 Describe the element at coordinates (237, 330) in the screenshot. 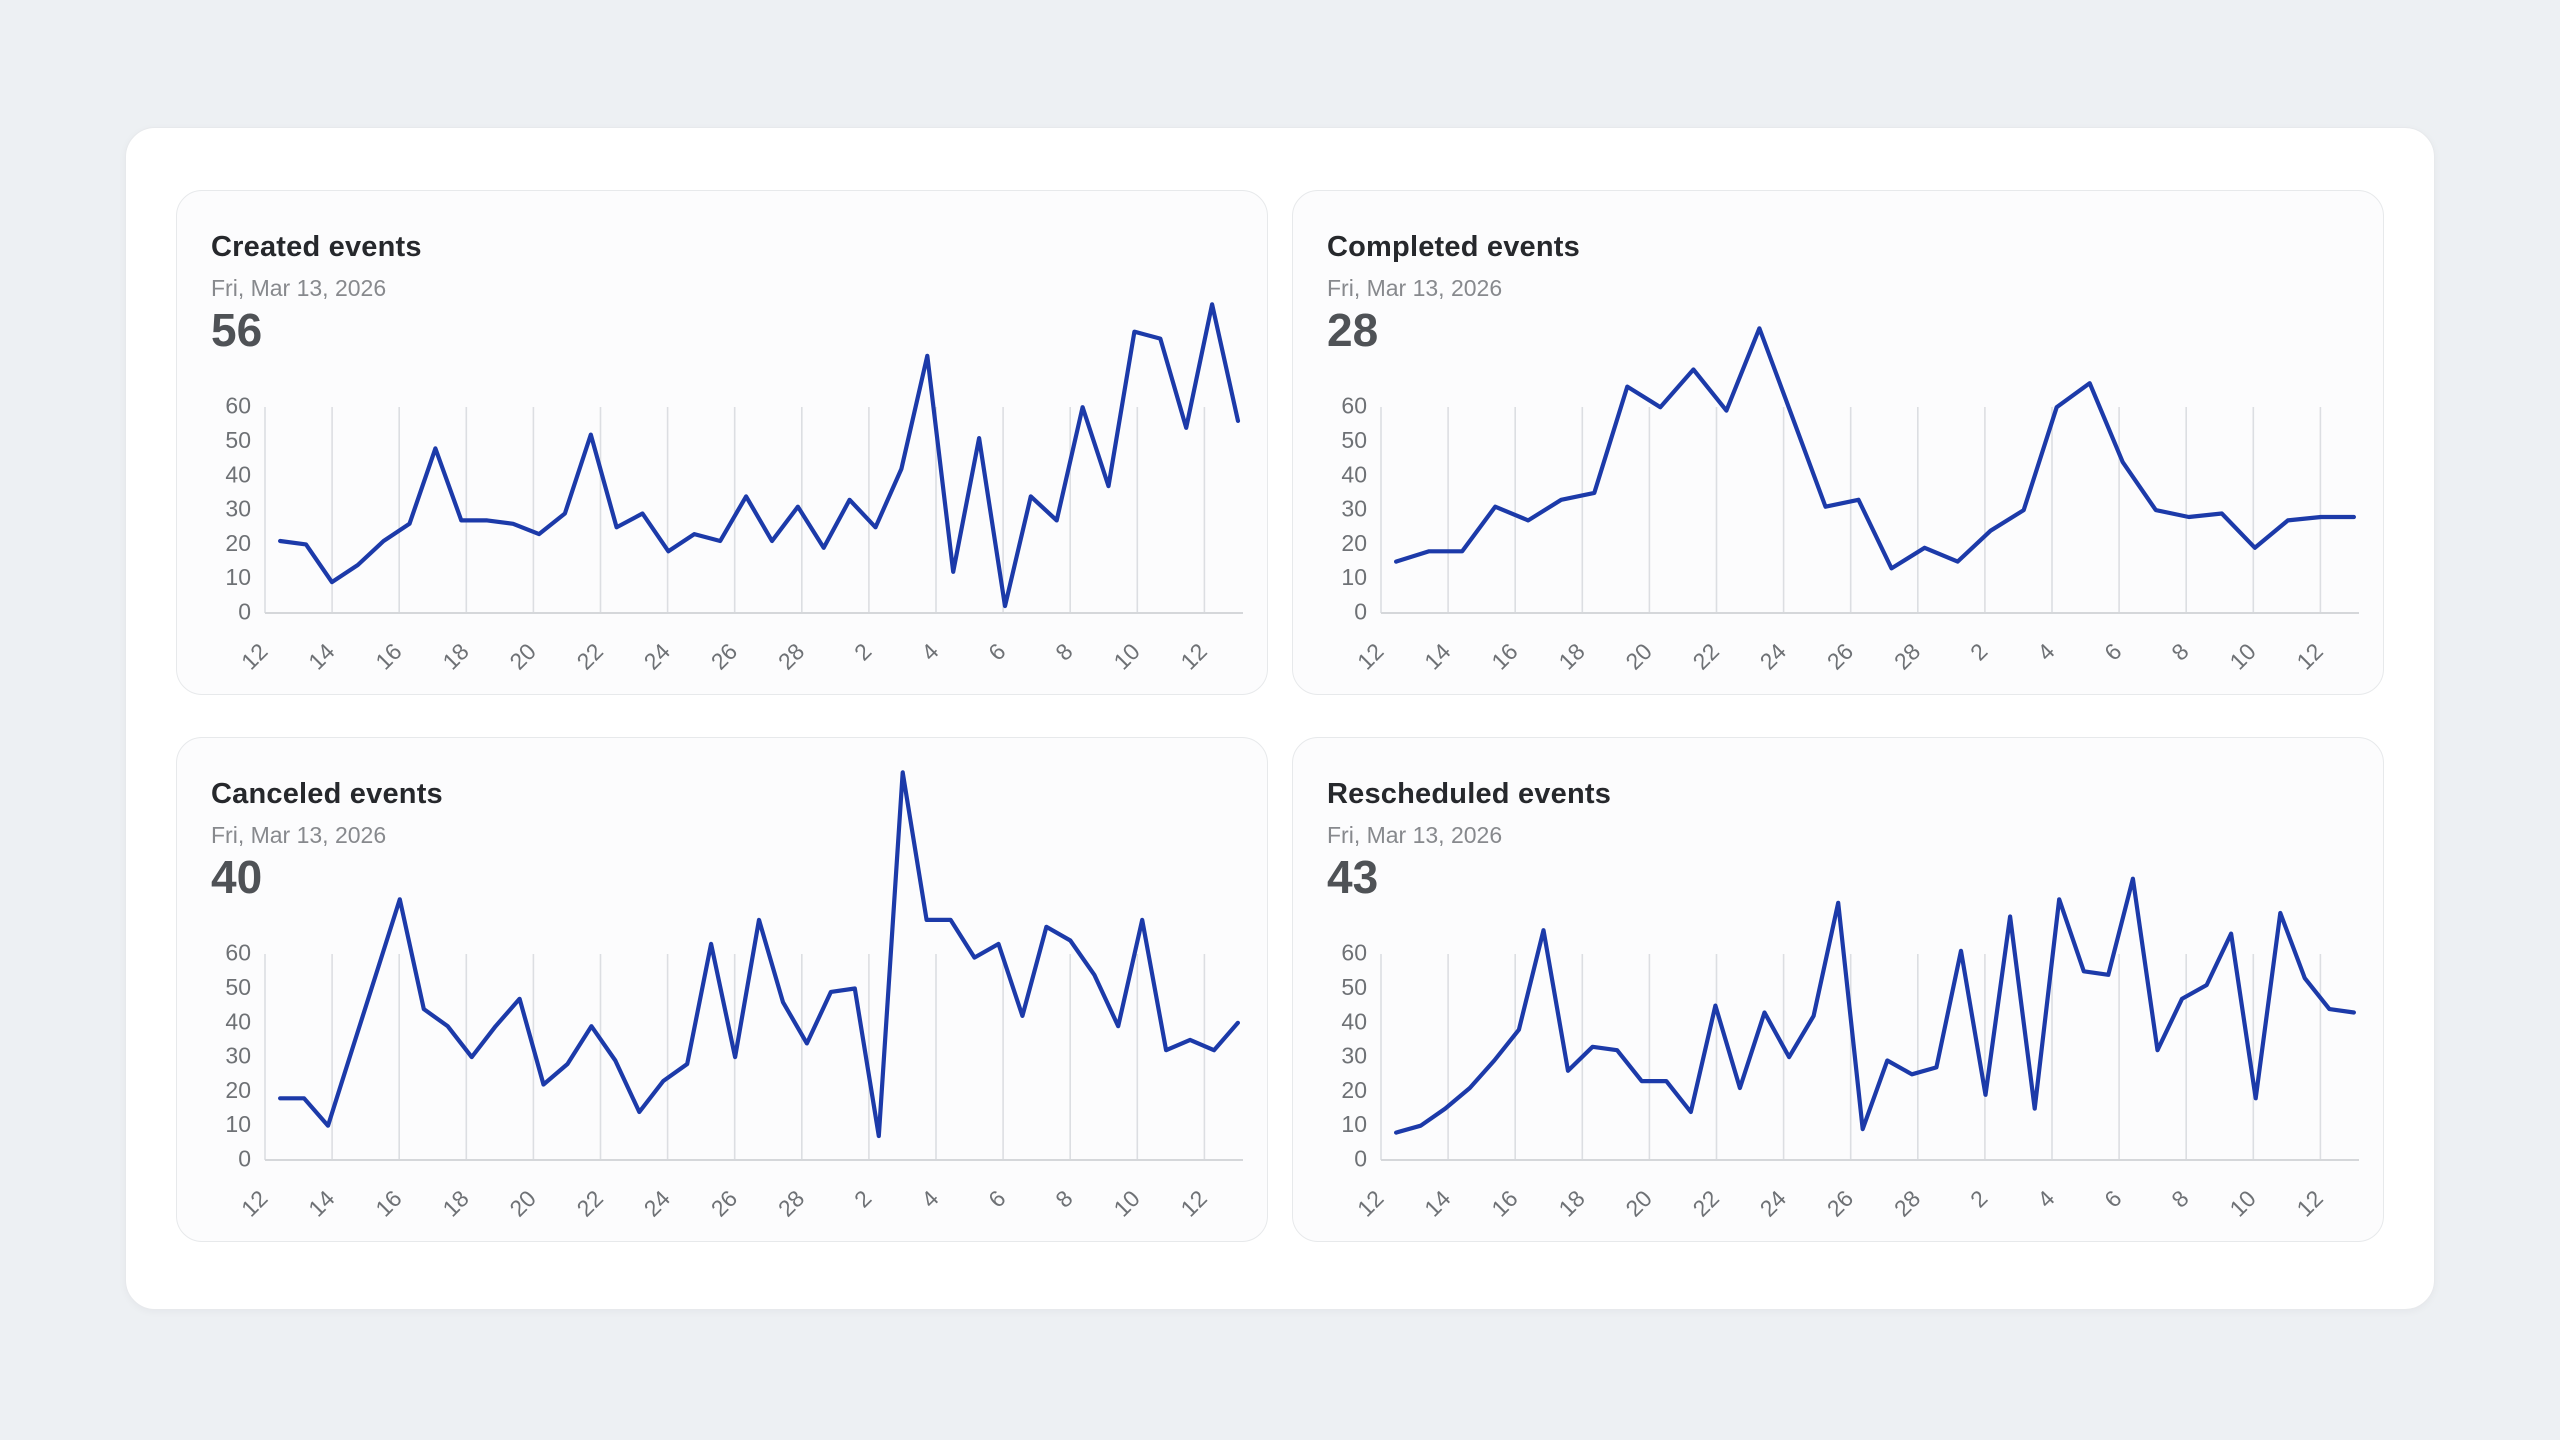

I see `card-value: 56` at that location.